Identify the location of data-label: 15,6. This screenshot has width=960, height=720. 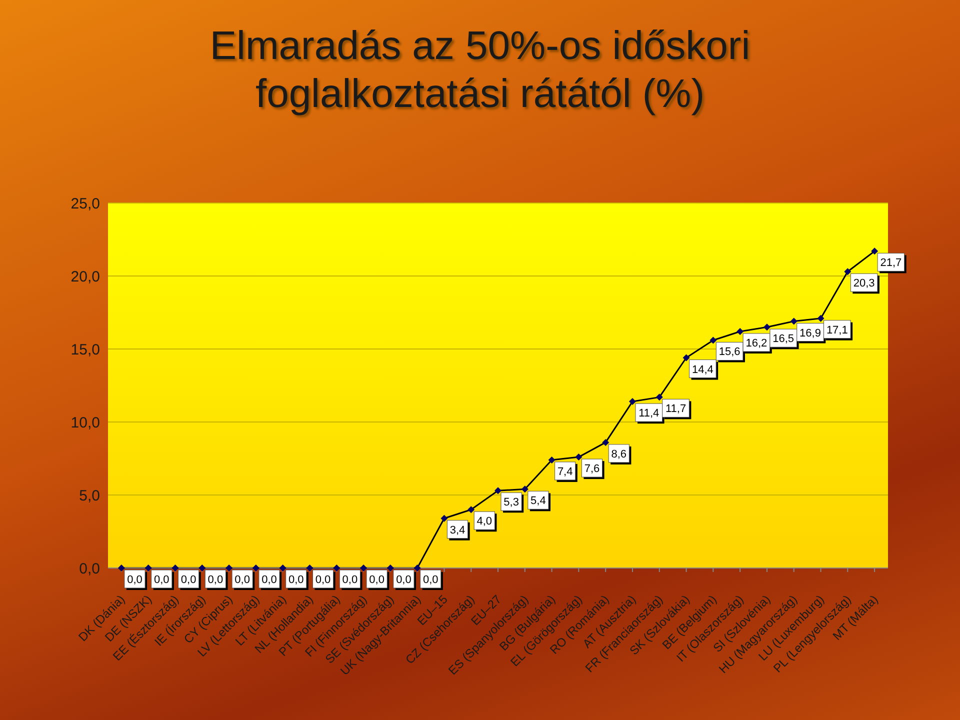
(729, 352).